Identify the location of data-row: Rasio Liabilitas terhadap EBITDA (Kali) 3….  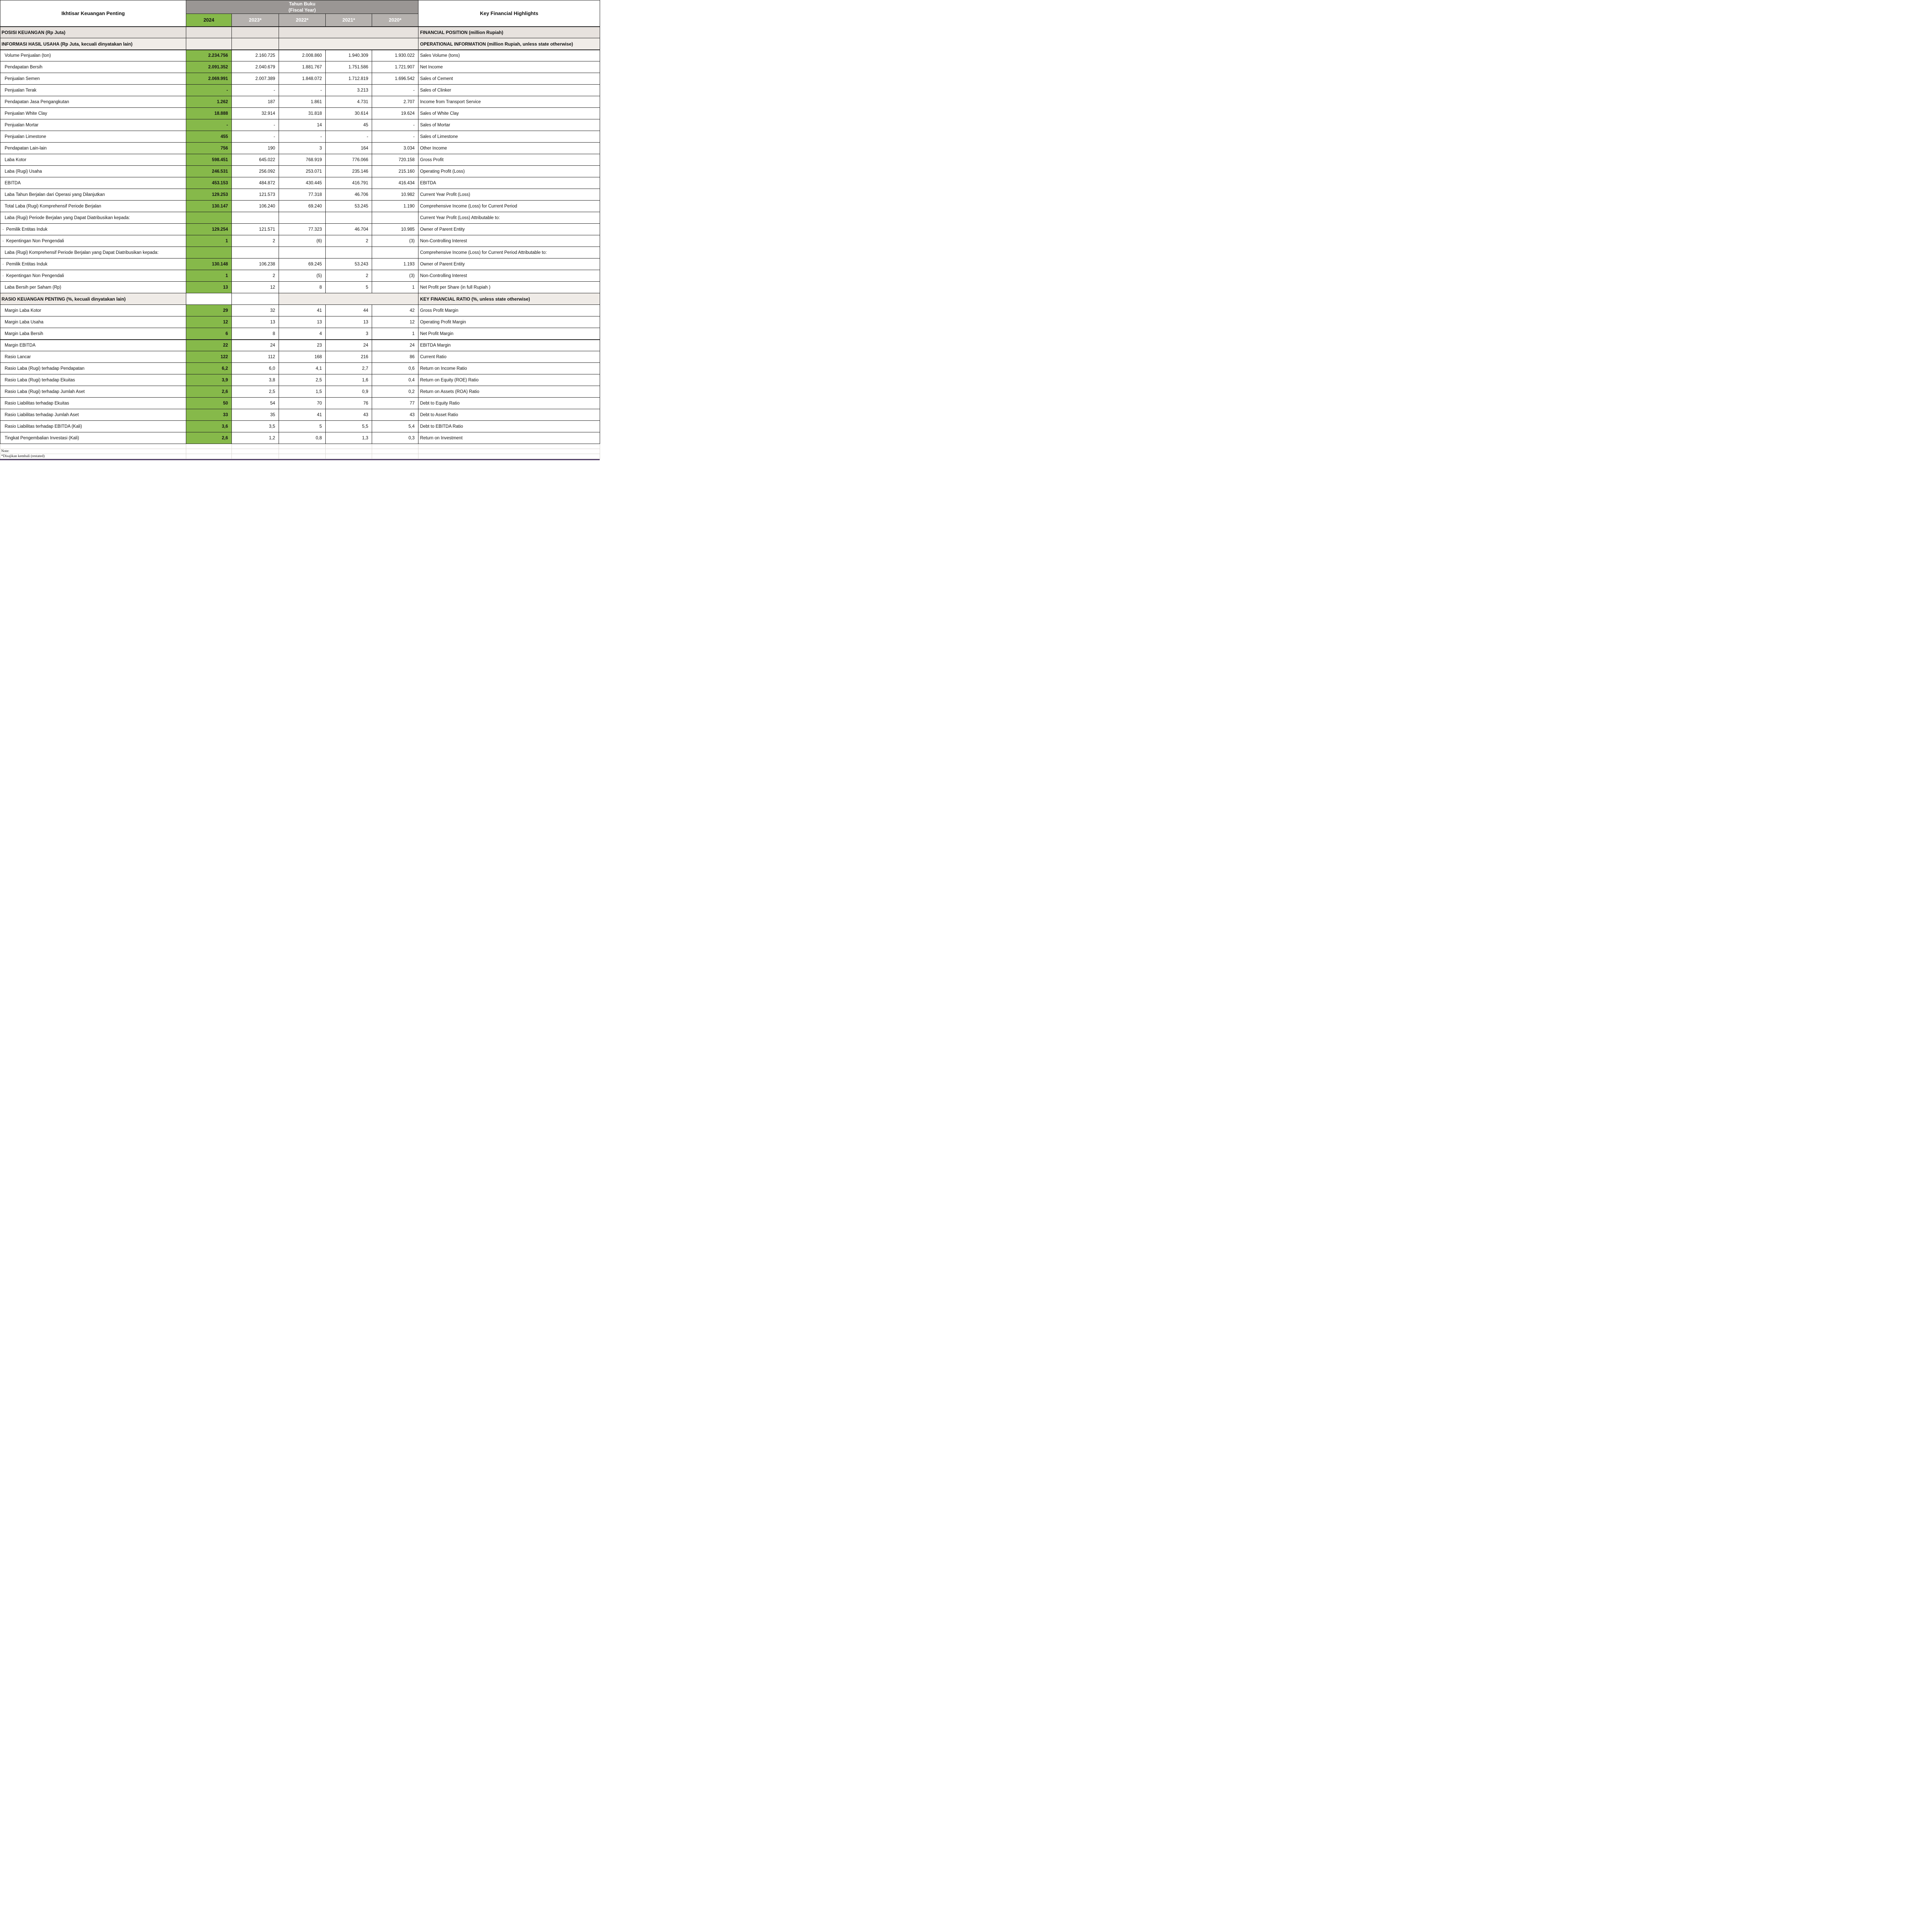
(300, 427).